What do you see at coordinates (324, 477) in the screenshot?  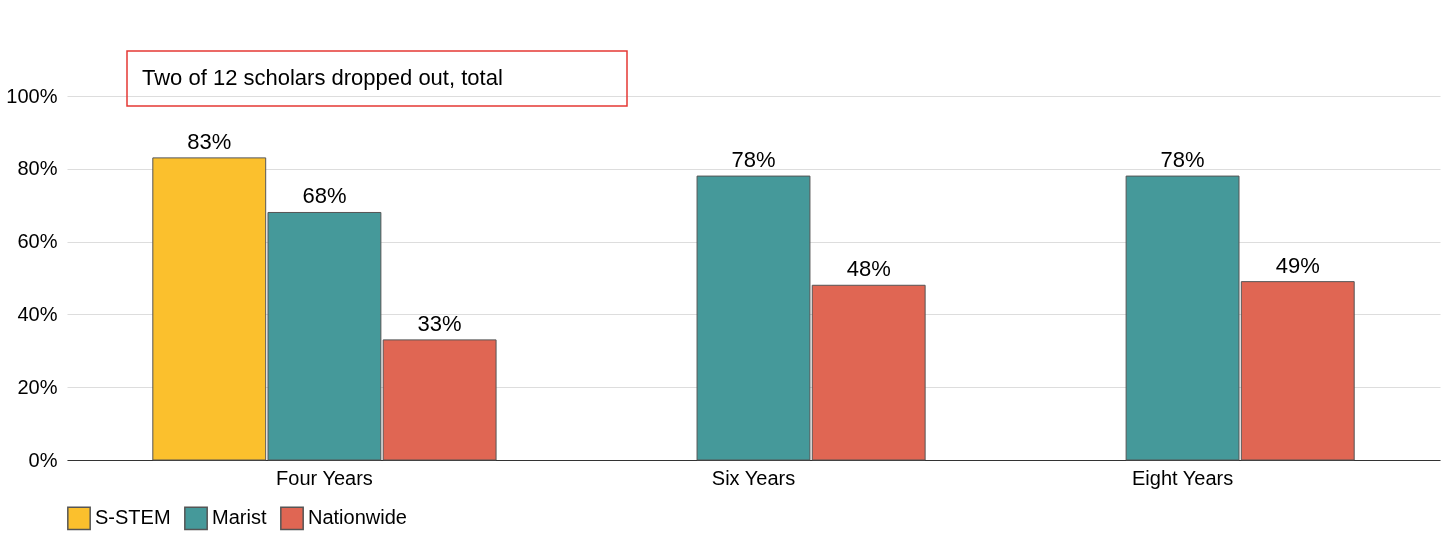 I see `x-tick-label: Four Years` at bounding box center [324, 477].